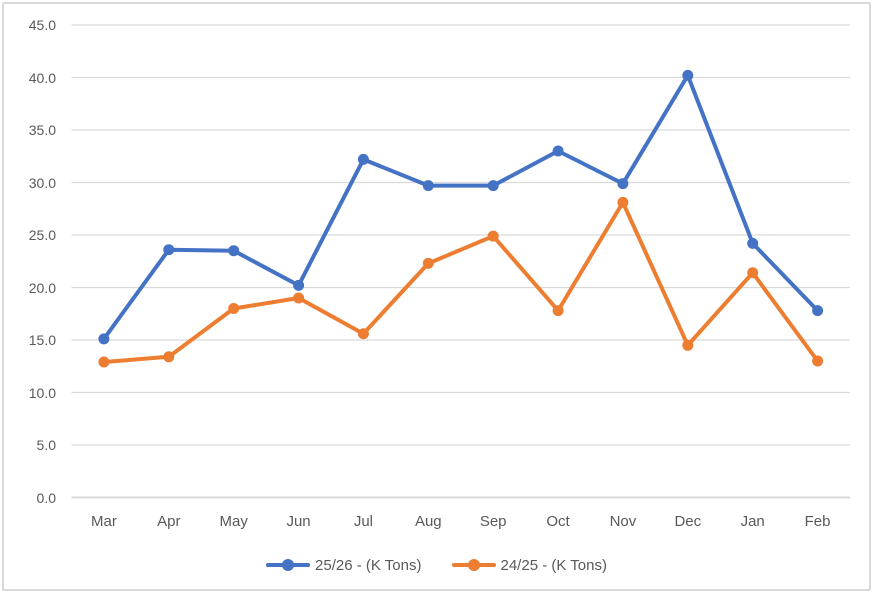  What do you see at coordinates (817, 521) in the screenshot?
I see `x-tick-label: Feb` at bounding box center [817, 521].